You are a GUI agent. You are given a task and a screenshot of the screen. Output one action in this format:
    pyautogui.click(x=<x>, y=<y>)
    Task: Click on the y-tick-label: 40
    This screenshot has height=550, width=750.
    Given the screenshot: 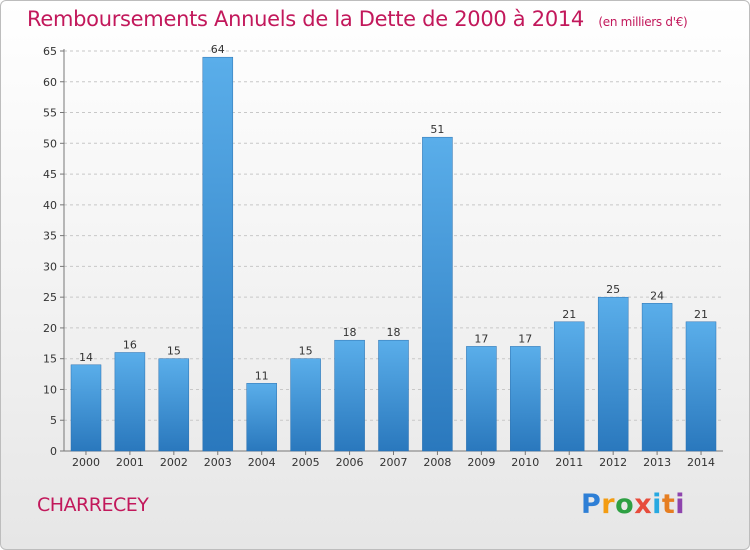 What is the action you would take?
    pyautogui.click(x=50, y=205)
    